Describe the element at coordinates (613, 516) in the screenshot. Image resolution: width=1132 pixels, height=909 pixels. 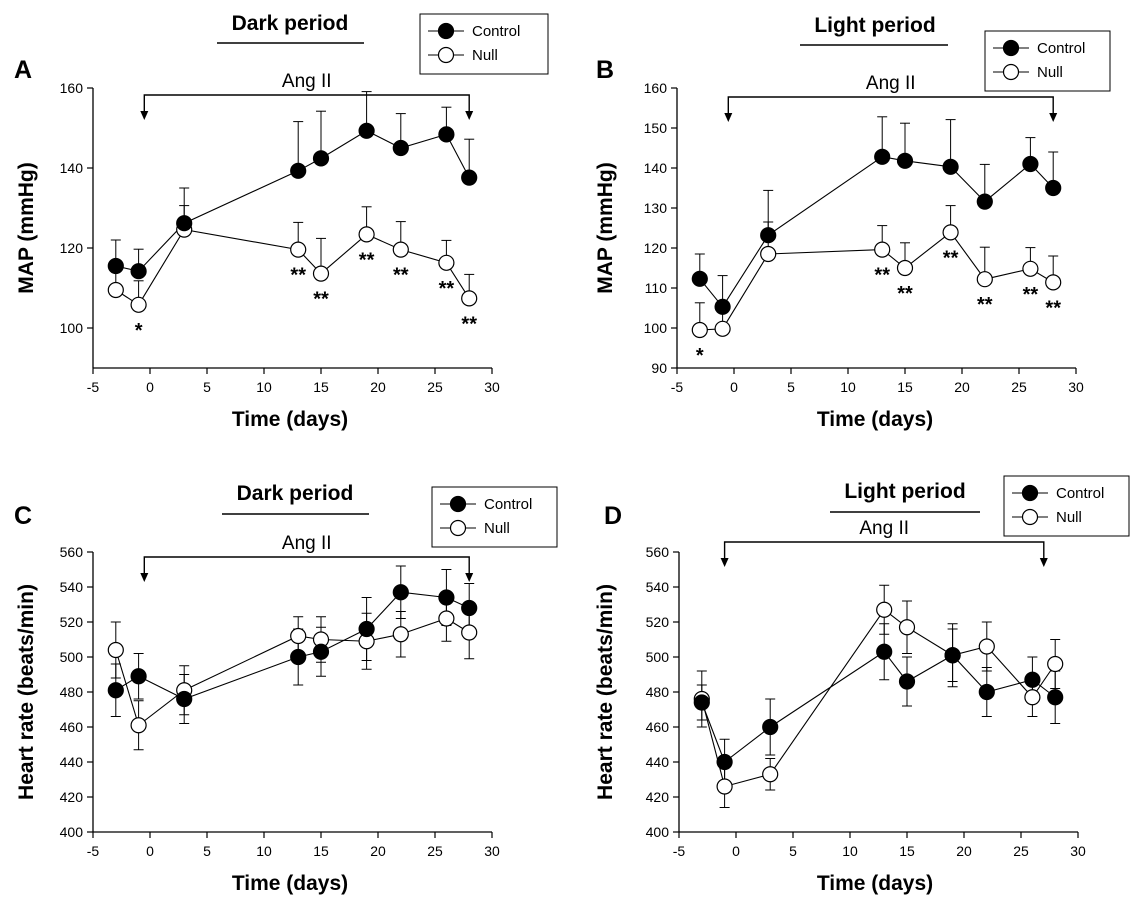
I see `panel-letter: D` at that location.